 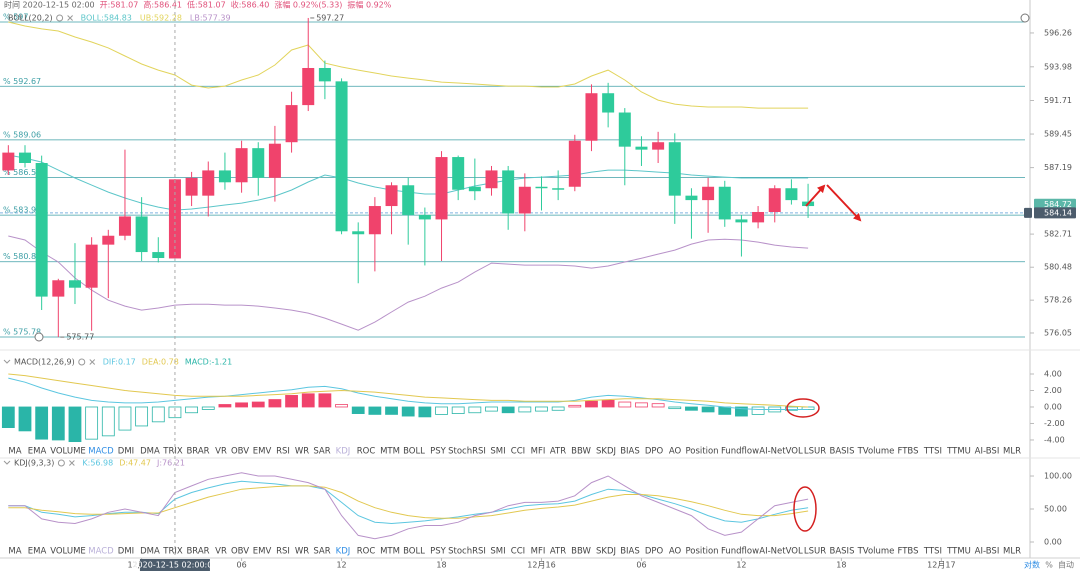 What do you see at coordinates (174, 565) in the screenshot?
I see `crosshair-label: 2020-12-15 02:00:00` at bounding box center [174, 565].